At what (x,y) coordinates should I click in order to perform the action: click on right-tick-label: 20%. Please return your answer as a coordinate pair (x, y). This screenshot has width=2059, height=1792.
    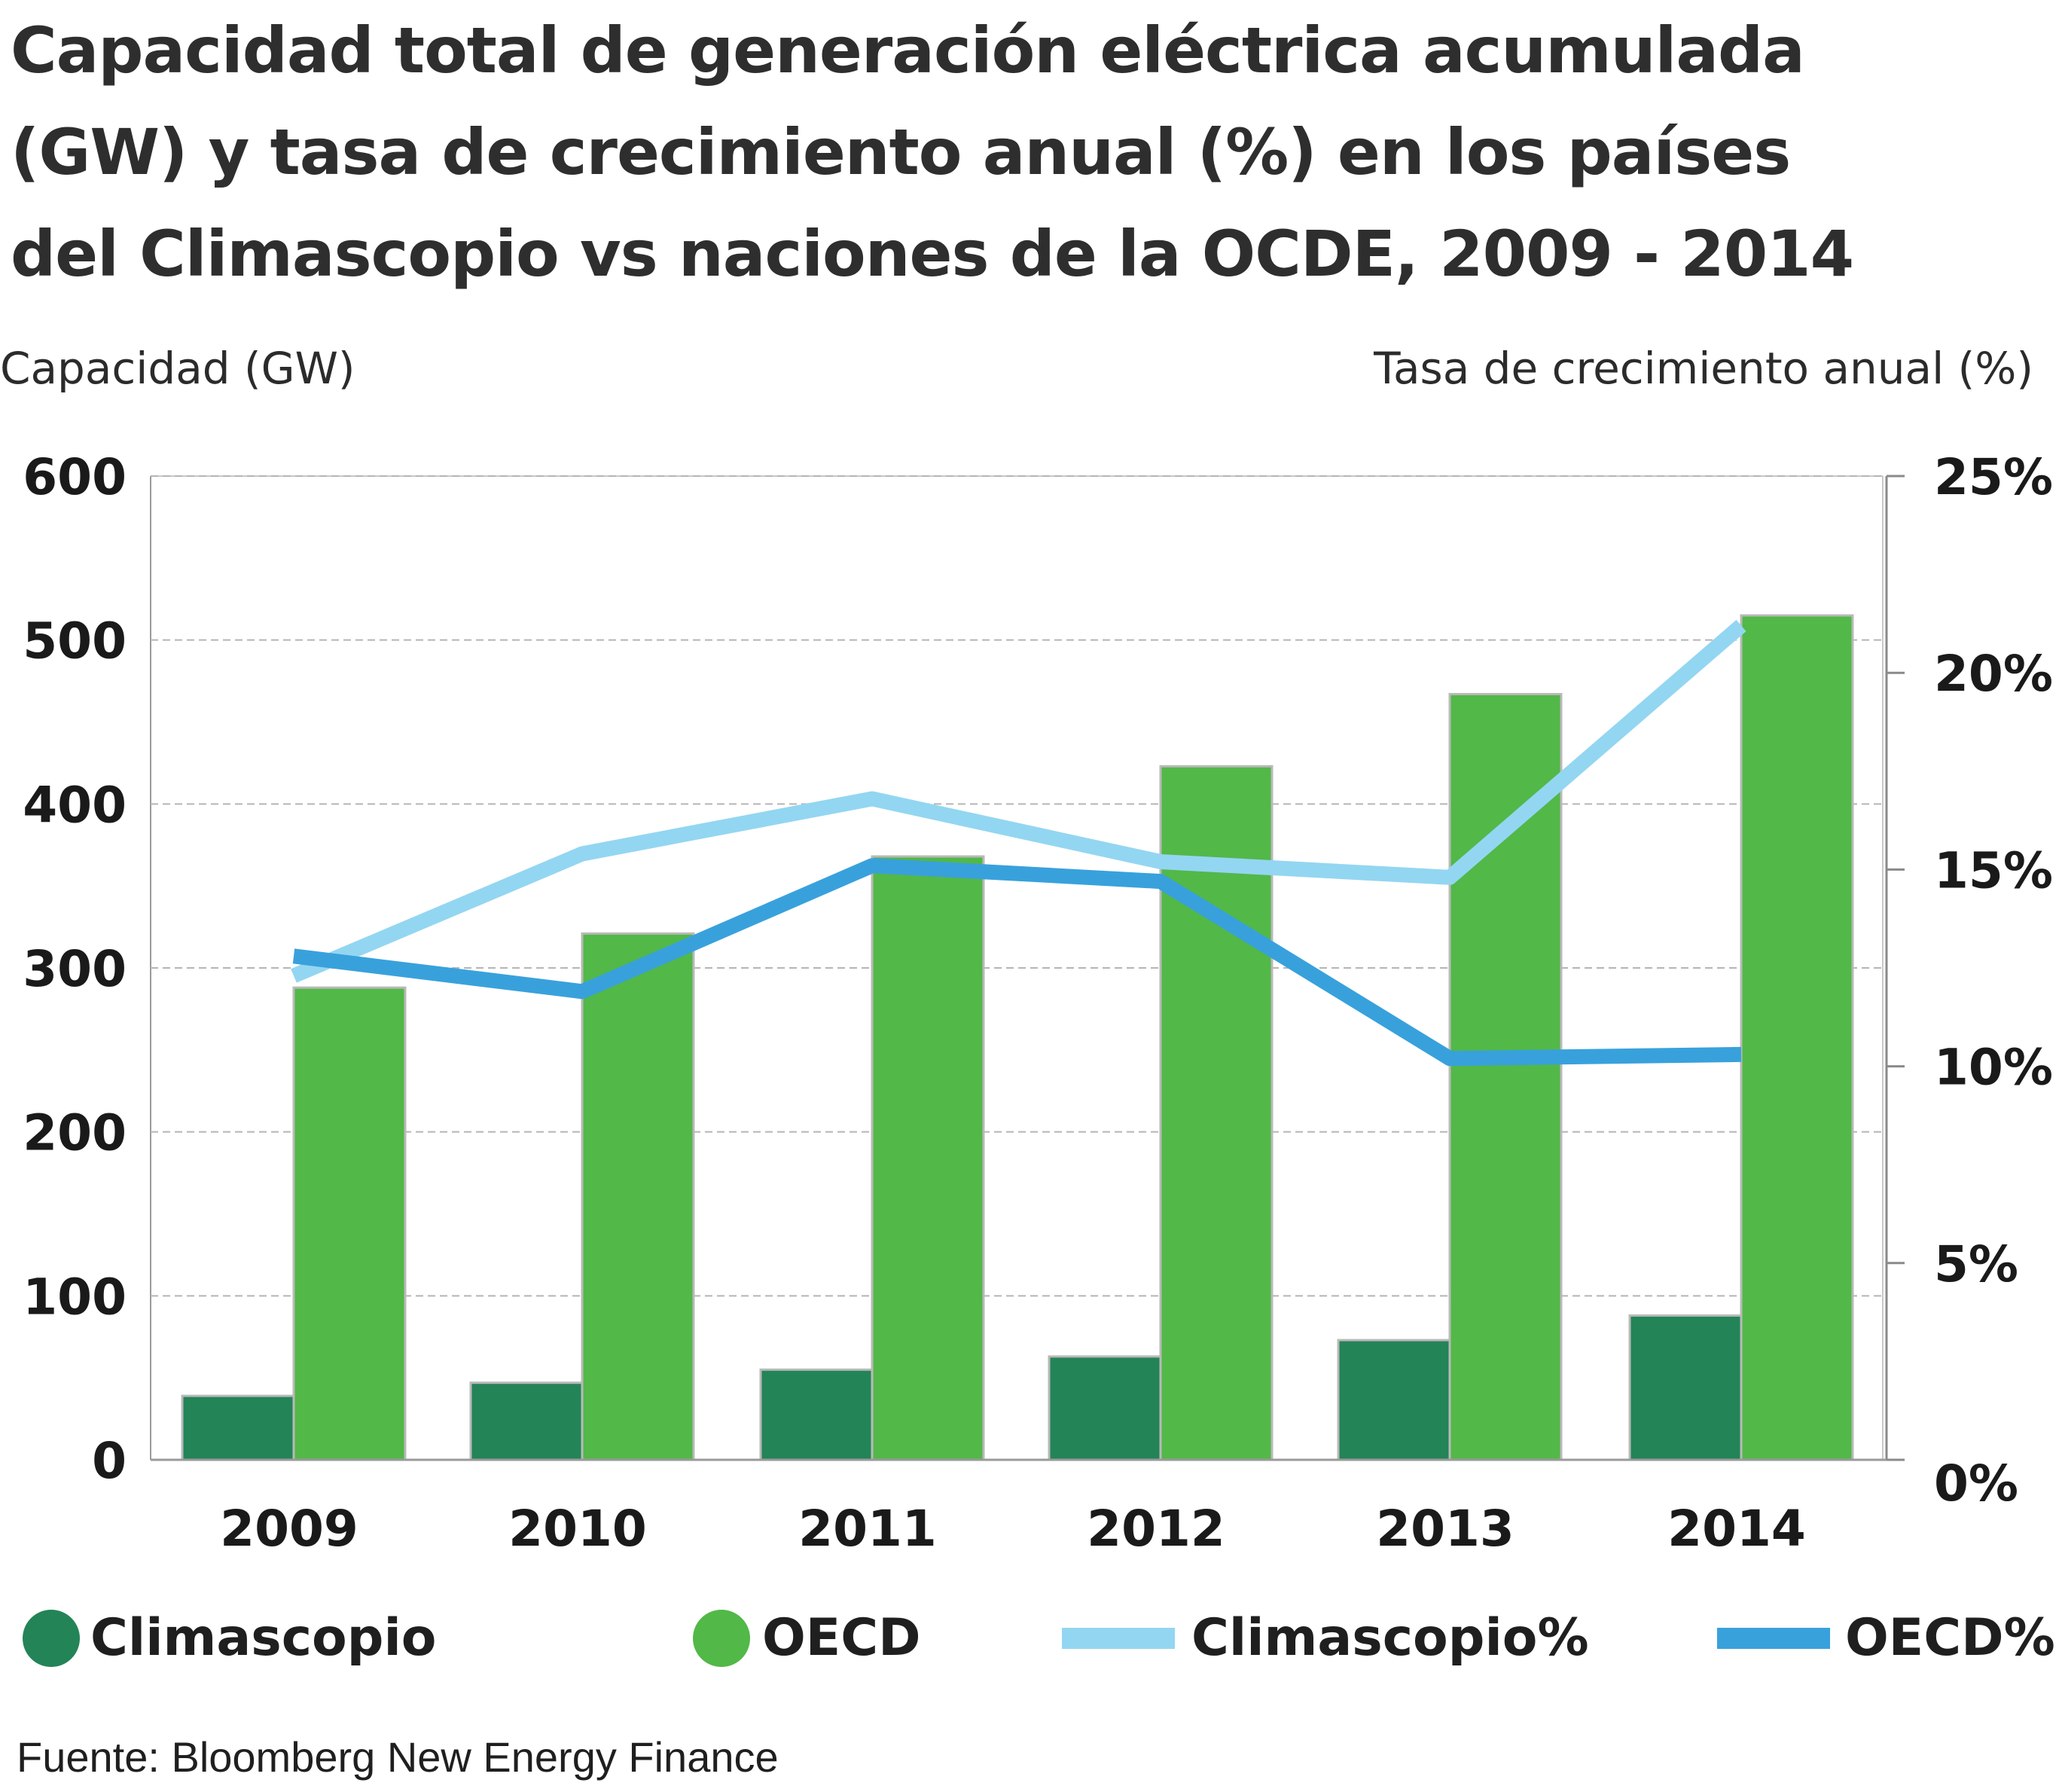
    Looking at the image, I should click on (1993, 674).